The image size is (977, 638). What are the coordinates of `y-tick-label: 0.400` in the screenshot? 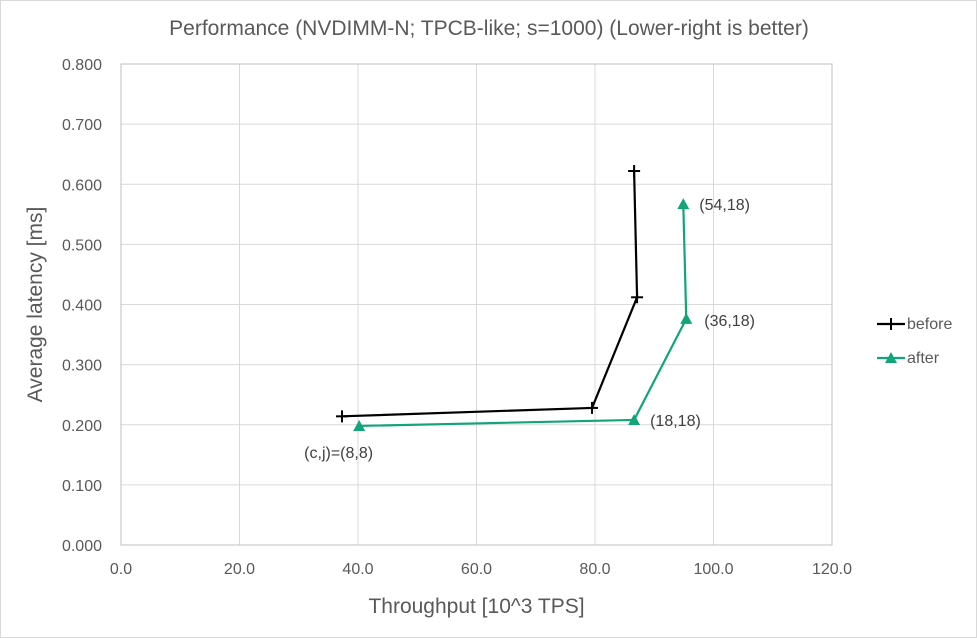 It's located at (82, 306).